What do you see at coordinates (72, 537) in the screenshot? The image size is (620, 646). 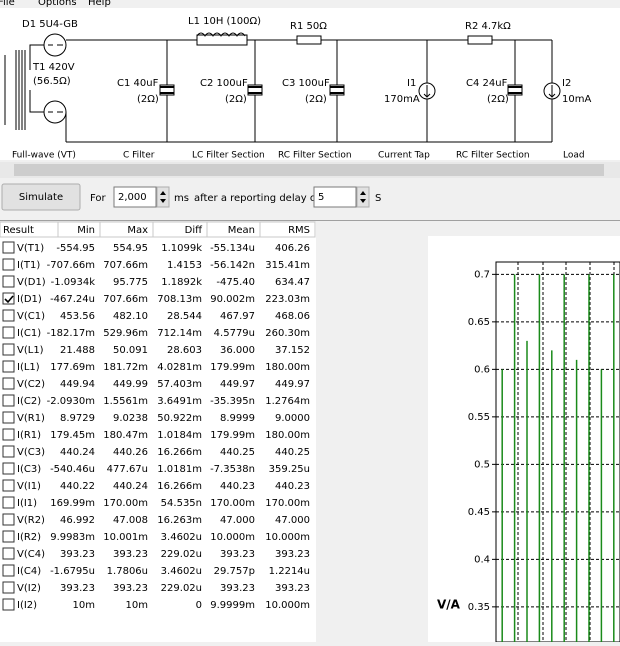 I see `cell-value: 9.9983m` at bounding box center [72, 537].